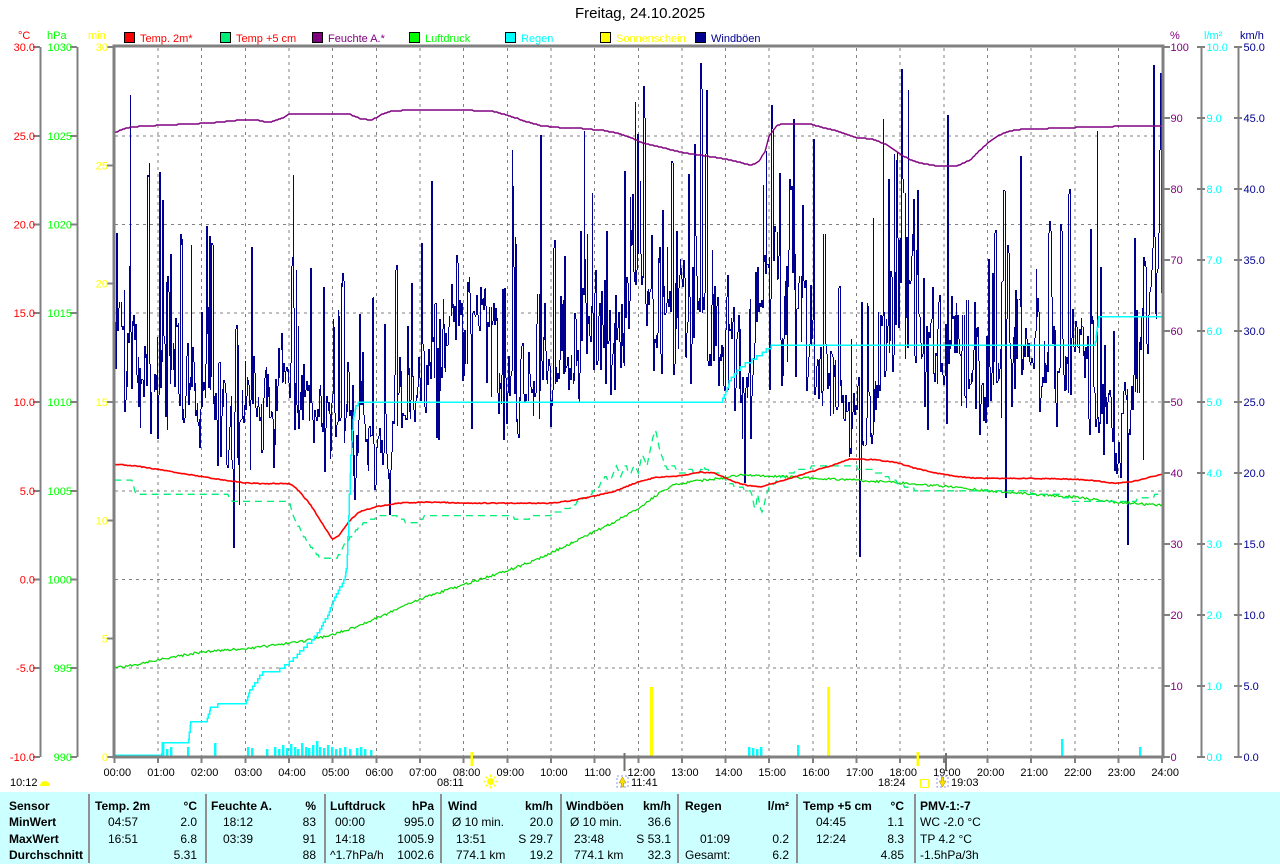 The image size is (1280, 864). I want to click on svg-text: 03:00, so click(249, 773).